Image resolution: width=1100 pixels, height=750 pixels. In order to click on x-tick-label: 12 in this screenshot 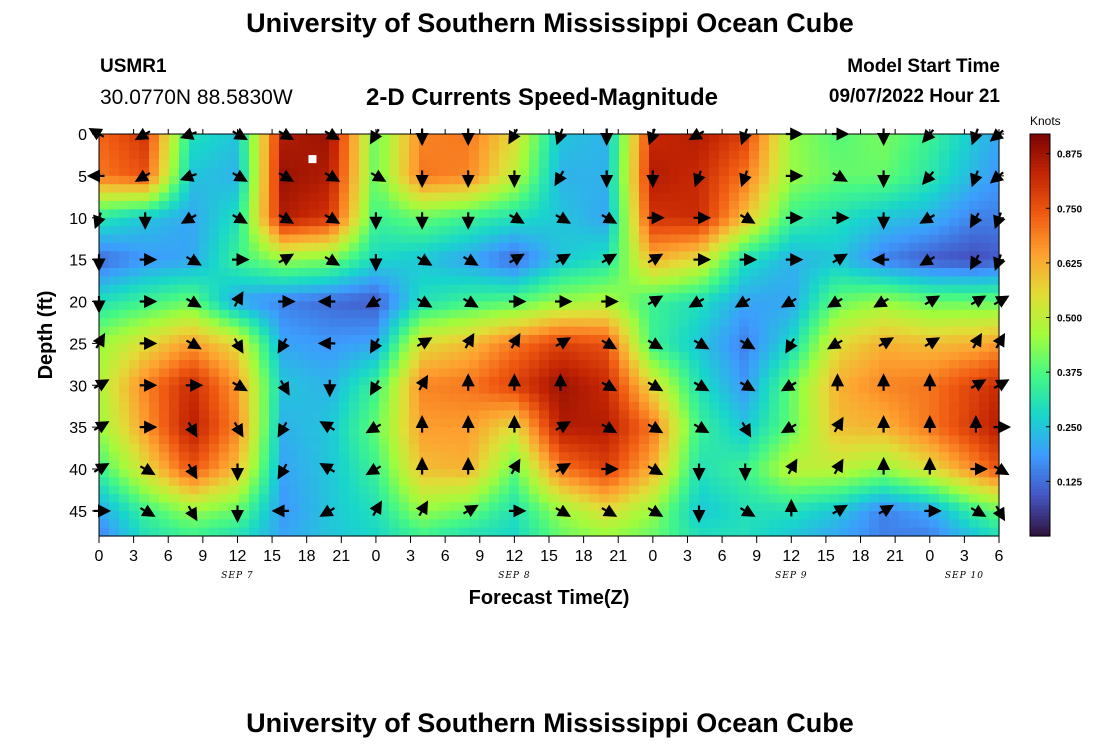, I will do `click(238, 556)`.